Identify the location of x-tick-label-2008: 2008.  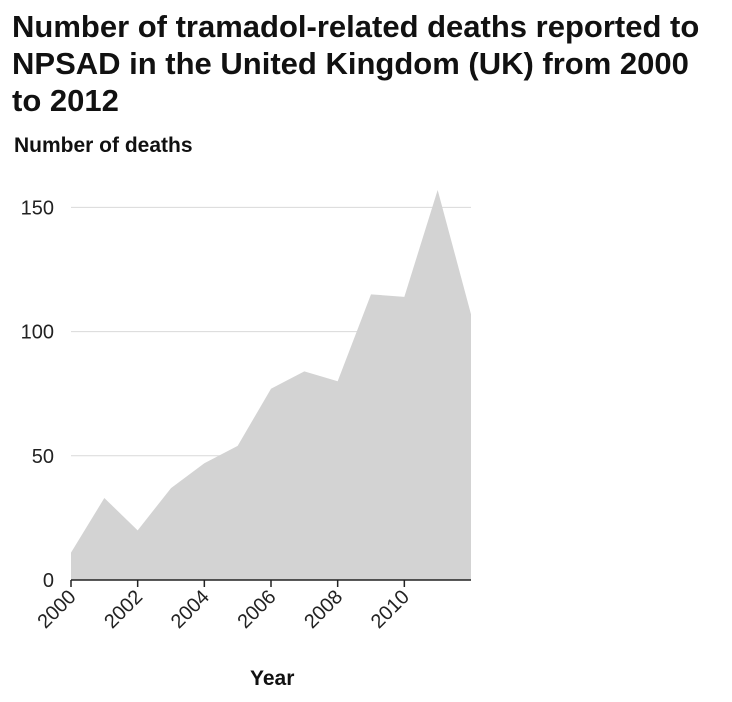
(323, 609).